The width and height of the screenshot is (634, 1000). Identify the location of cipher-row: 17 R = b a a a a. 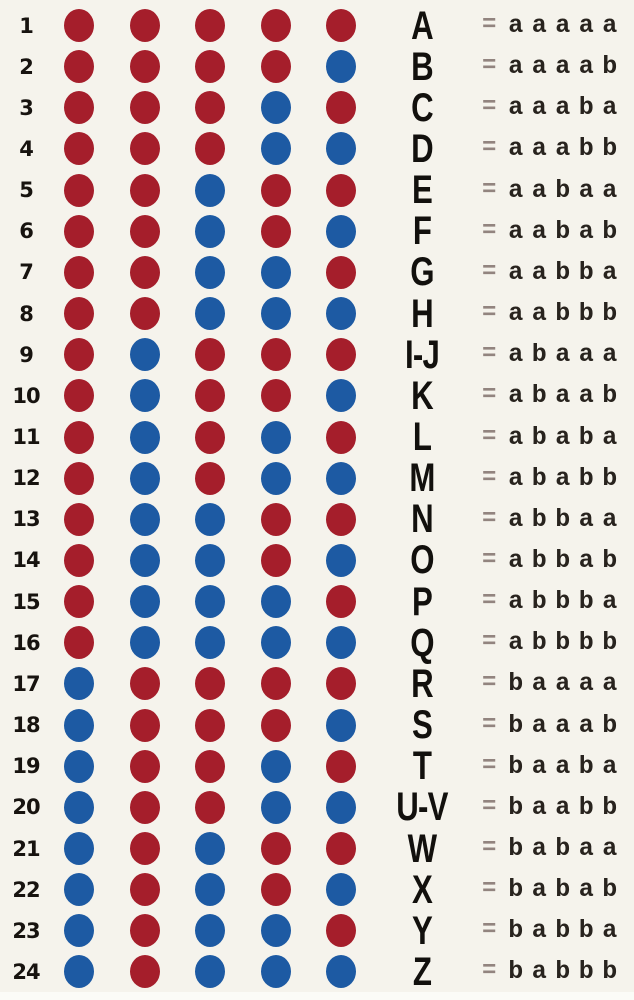
(317, 683).